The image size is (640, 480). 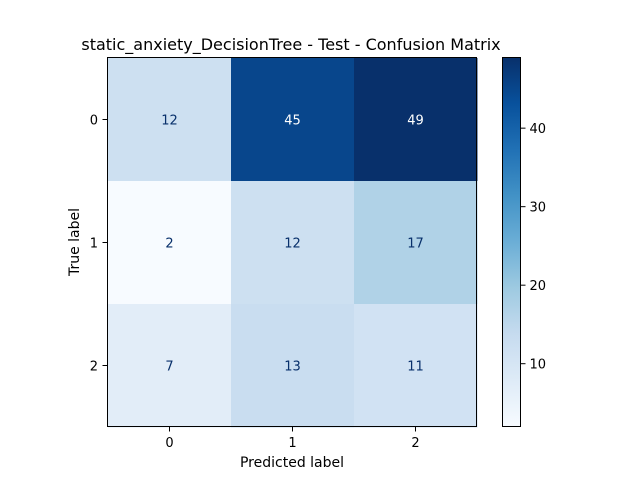 What do you see at coordinates (99, 244) in the screenshot?
I see `y-axis-ticks: 0 1 2` at bounding box center [99, 244].